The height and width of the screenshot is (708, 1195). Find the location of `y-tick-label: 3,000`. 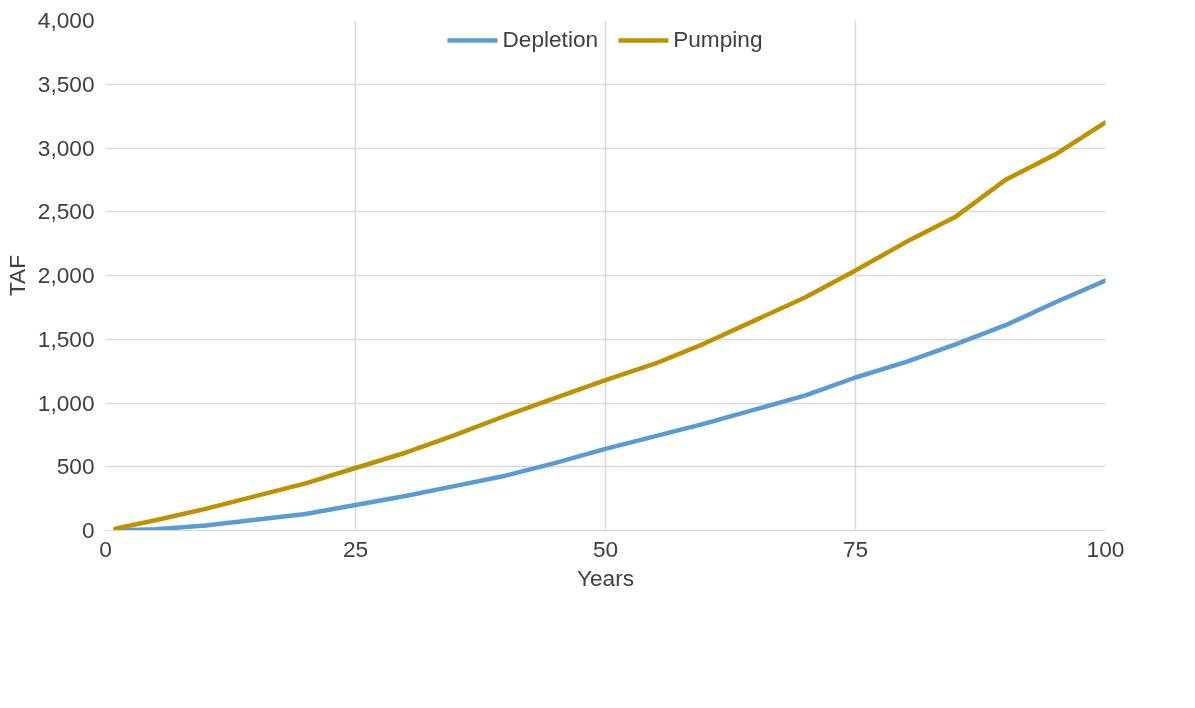

y-tick-label: 3,000 is located at coordinates (66, 147).